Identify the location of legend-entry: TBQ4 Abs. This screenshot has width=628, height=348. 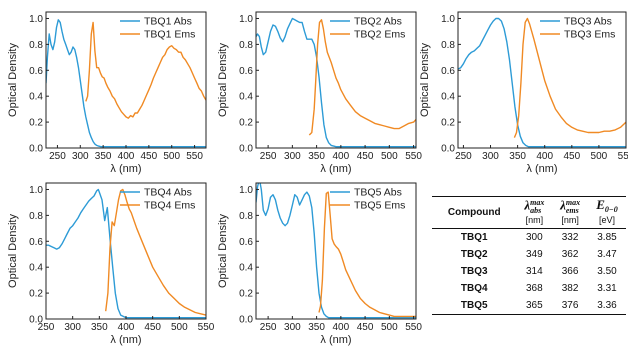
(168, 193).